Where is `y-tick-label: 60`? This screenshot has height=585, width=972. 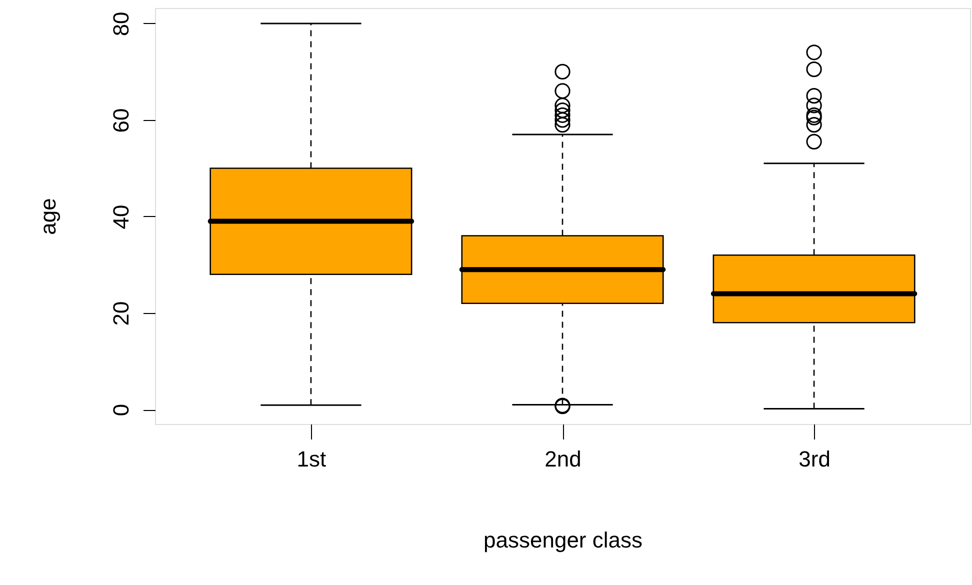 y-tick-label: 60 is located at coordinates (121, 120).